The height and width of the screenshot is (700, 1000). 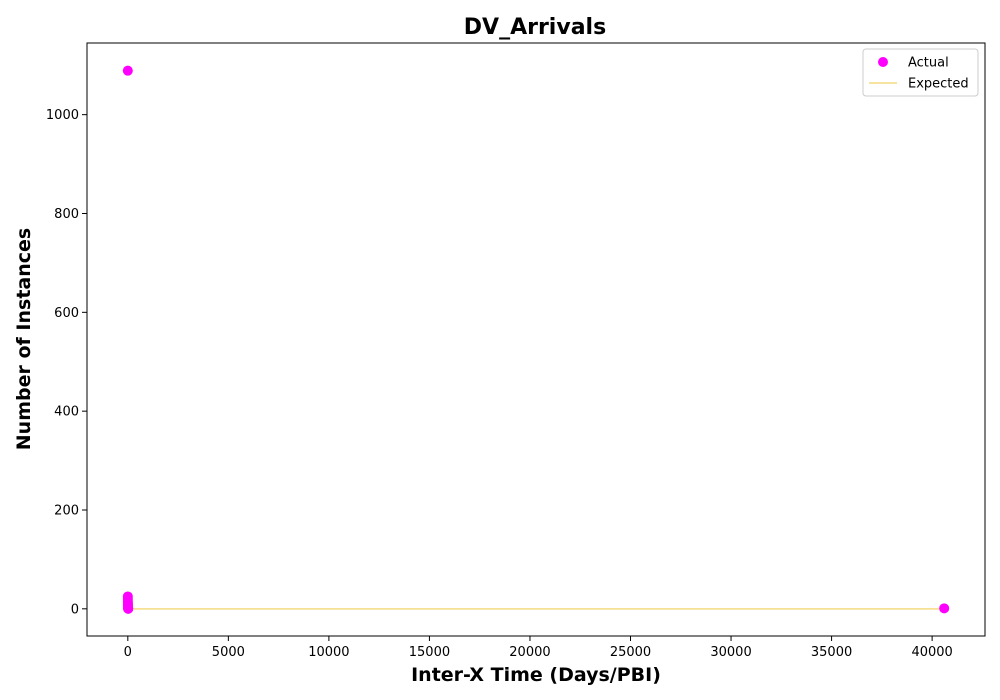 What do you see at coordinates (630, 652) in the screenshot?
I see `x-tick-label-5: 25000` at bounding box center [630, 652].